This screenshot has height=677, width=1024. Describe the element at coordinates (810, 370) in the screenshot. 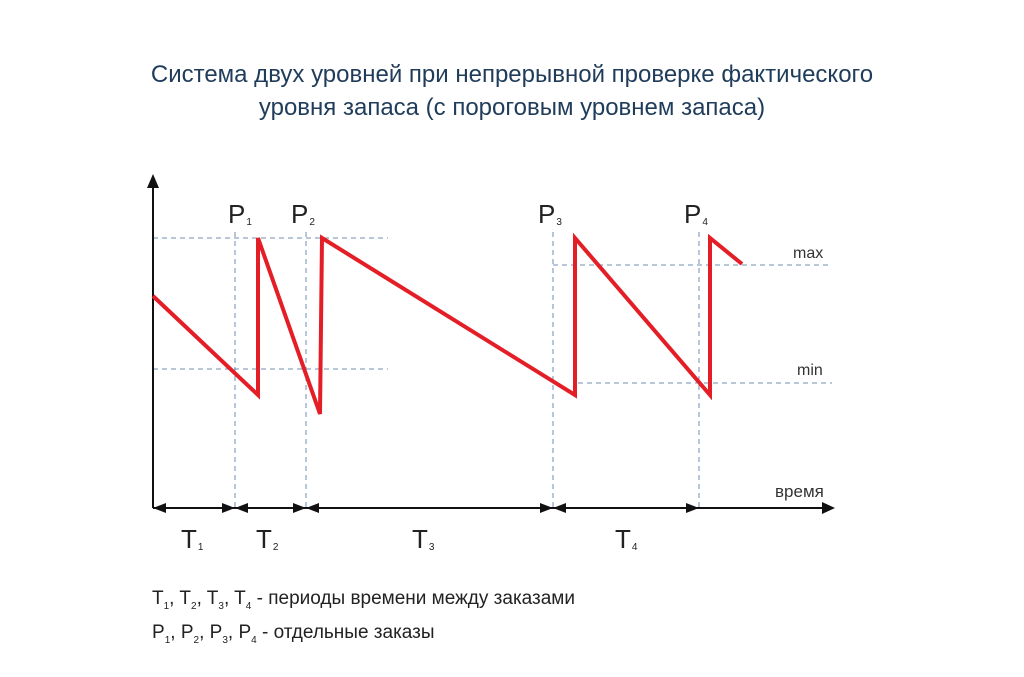

I see `min-label: min` at that location.